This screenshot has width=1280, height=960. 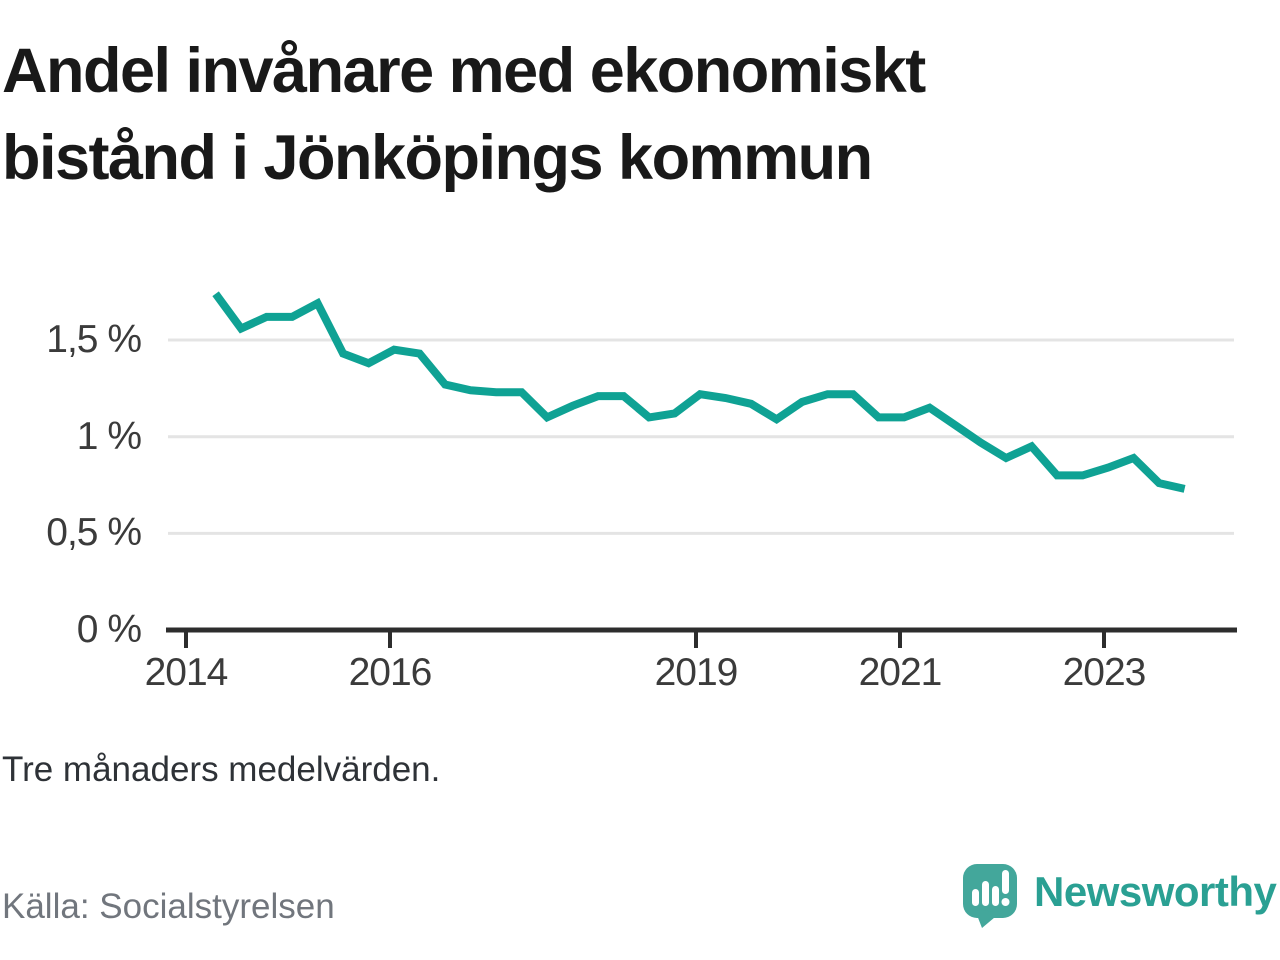 I want to click on y-axis-label: 0 %, so click(x=109, y=629).